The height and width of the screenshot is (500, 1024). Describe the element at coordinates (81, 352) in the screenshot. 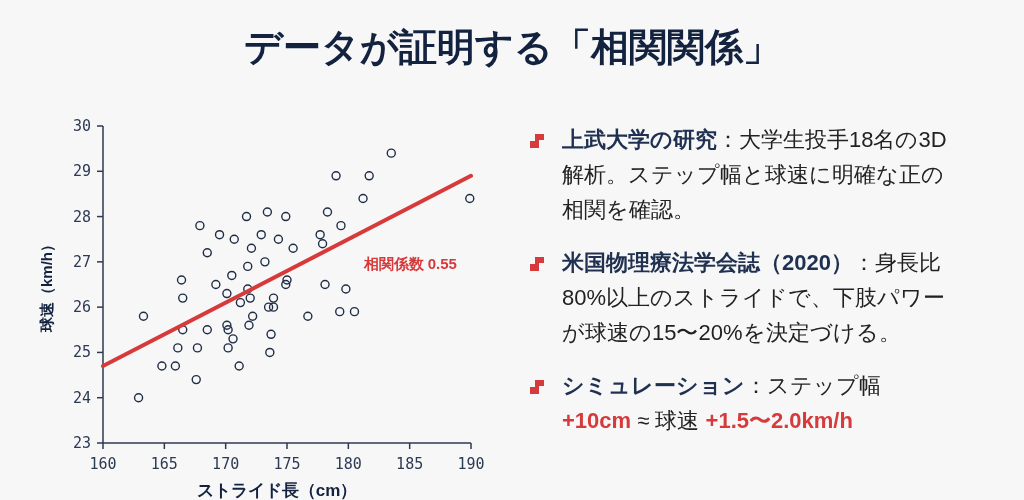

I see `y-tick-label: 25` at that location.